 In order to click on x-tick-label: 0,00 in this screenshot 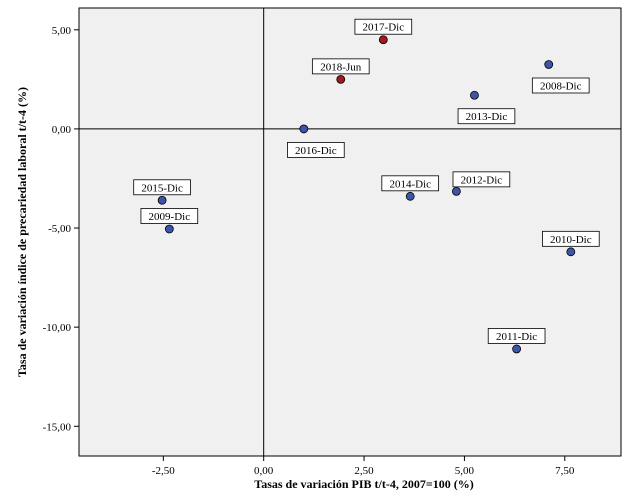, I will do `click(264, 471)`.